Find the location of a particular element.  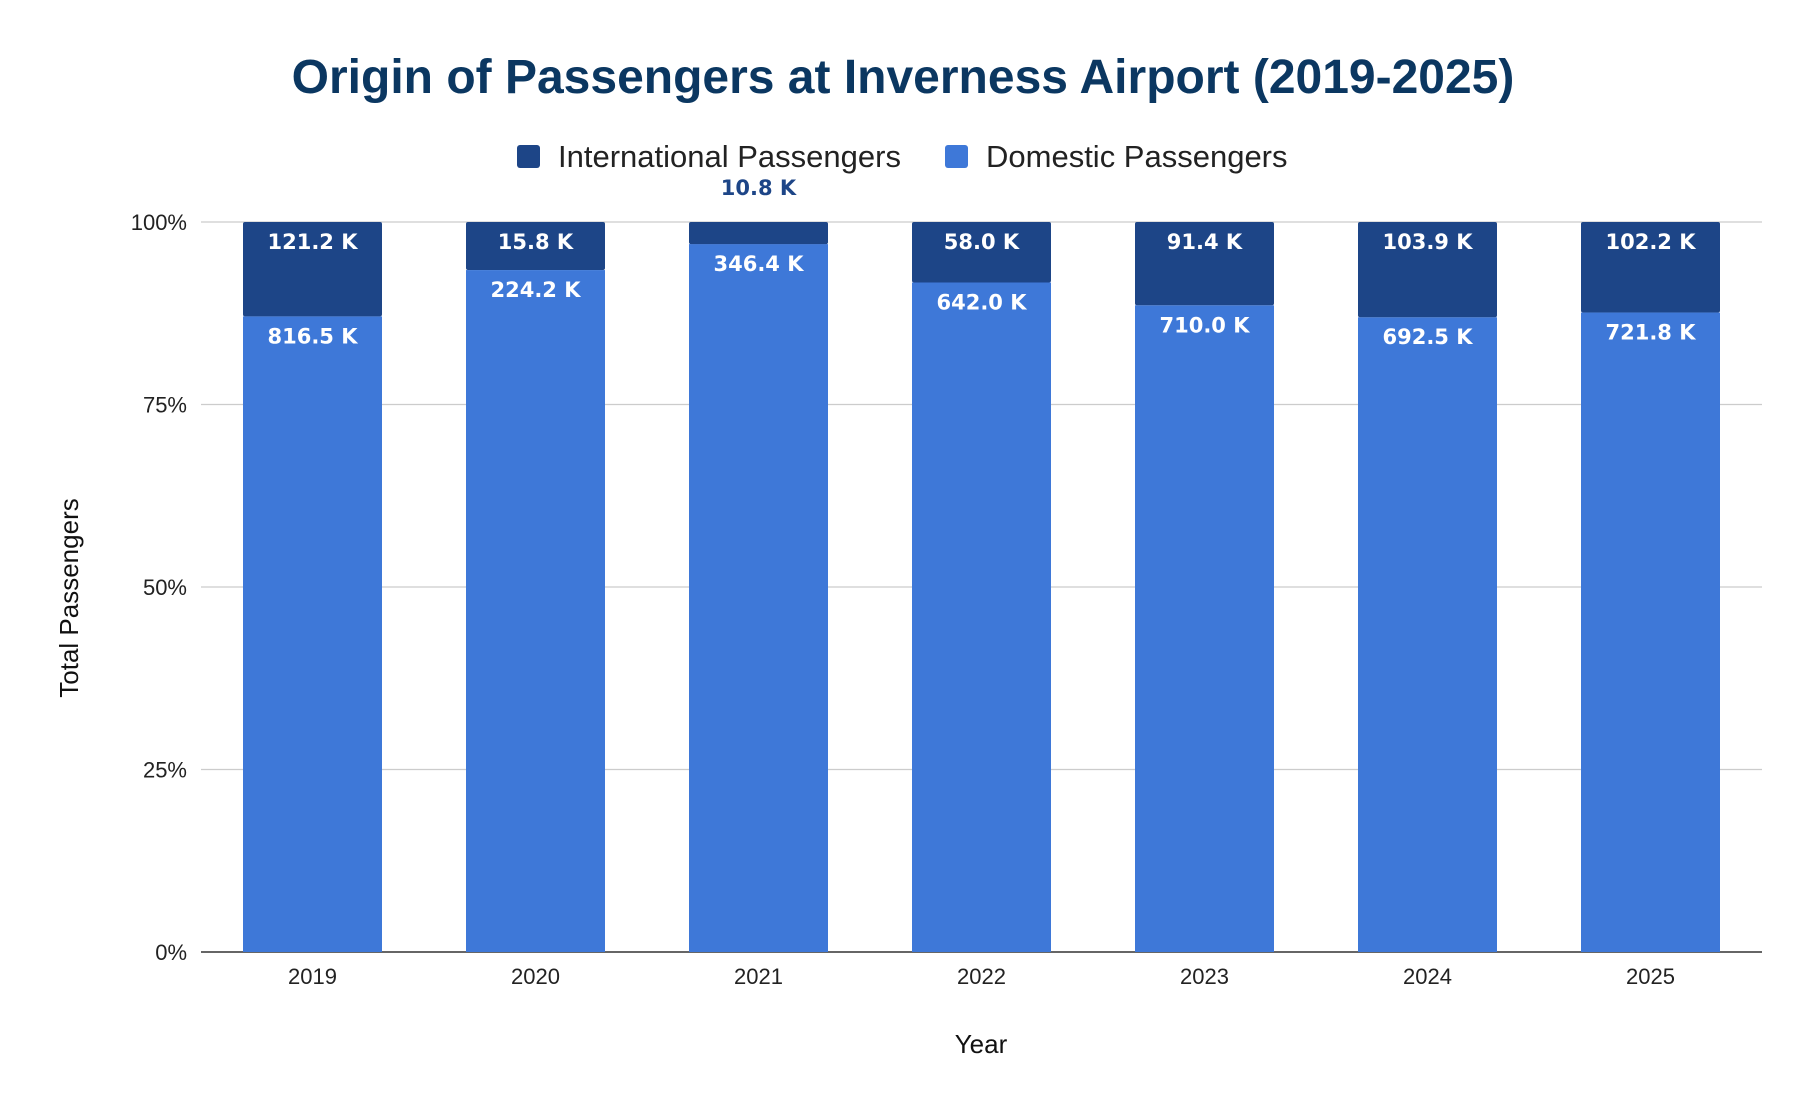

x-tick-label: 2020 is located at coordinates (535, 976).